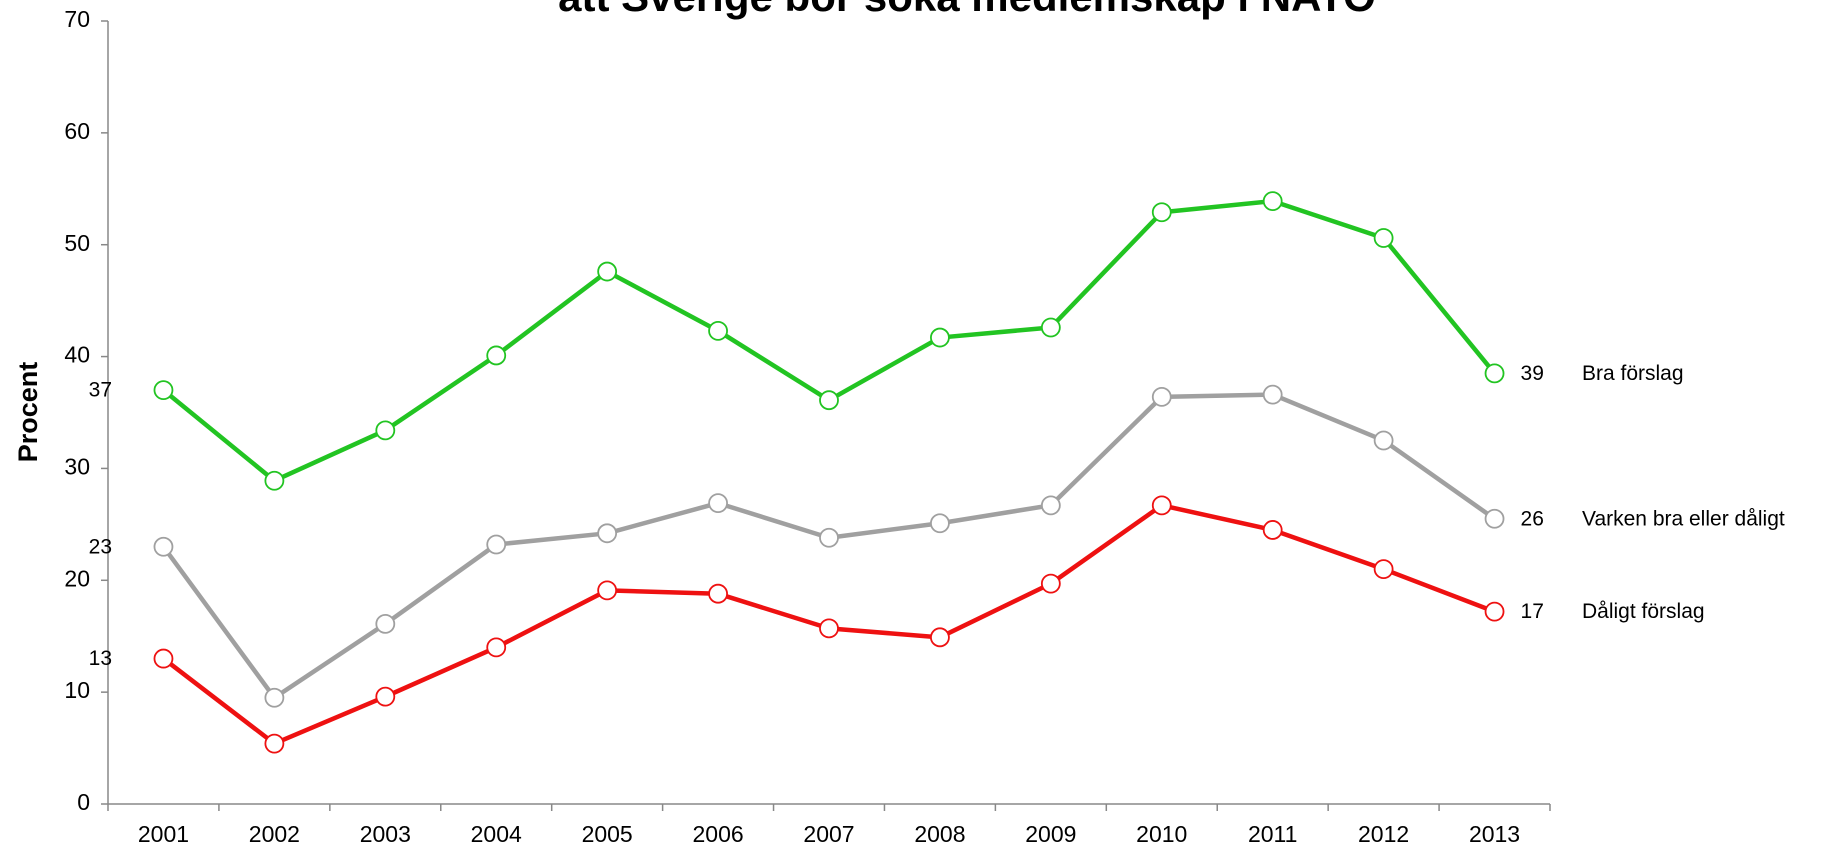 The image size is (1827, 849). I want to click on y-tick-label: 50, so click(77, 243).